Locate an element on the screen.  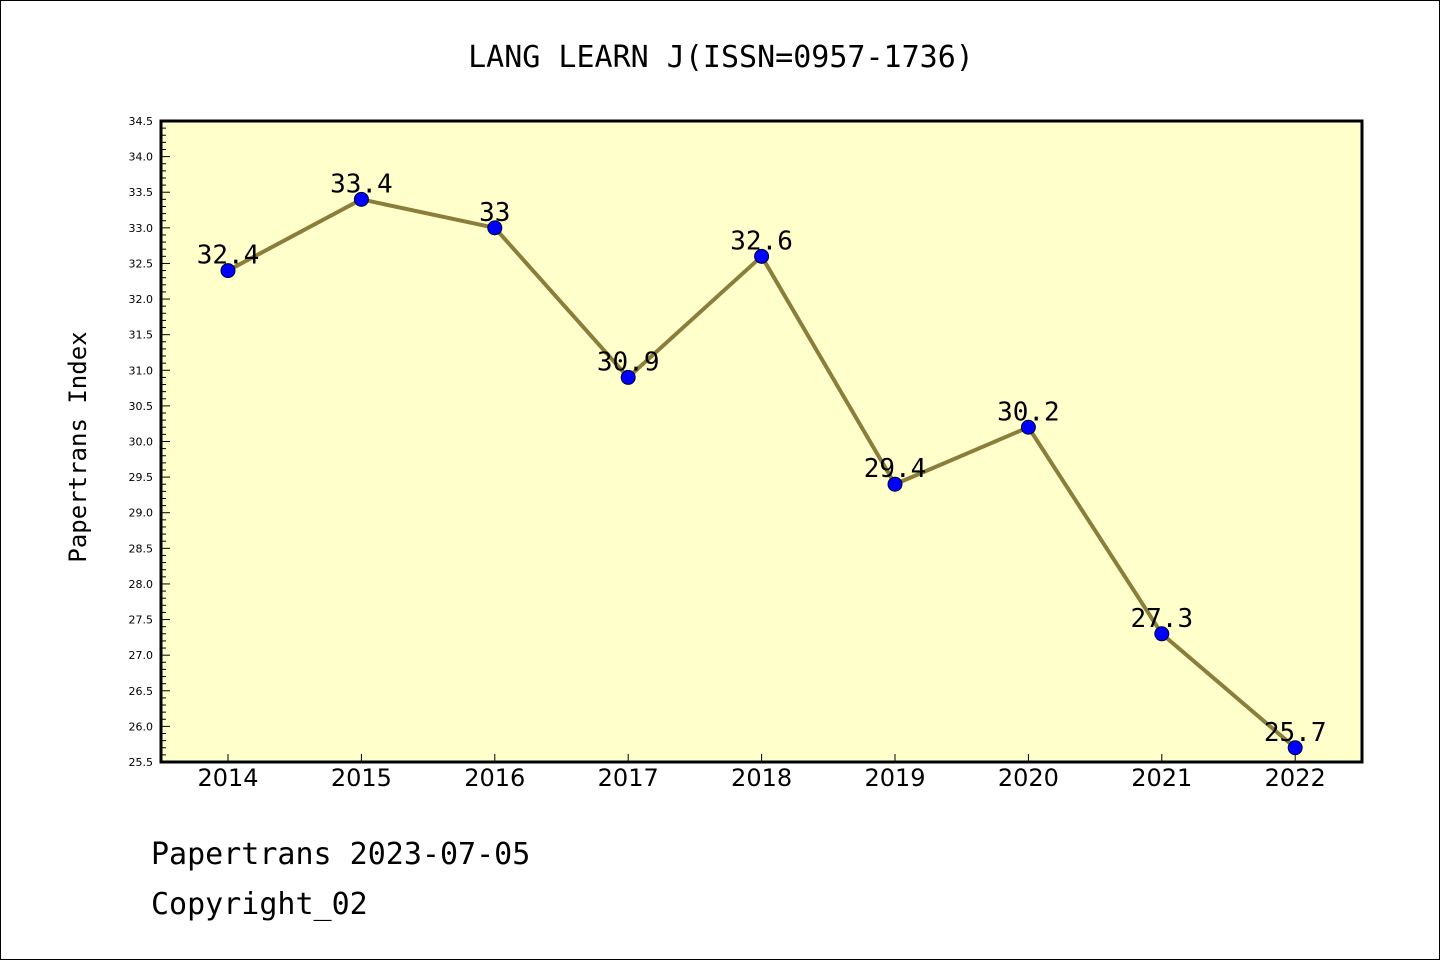
y-tick-label: 26.5 is located at coordinates (141, 691).